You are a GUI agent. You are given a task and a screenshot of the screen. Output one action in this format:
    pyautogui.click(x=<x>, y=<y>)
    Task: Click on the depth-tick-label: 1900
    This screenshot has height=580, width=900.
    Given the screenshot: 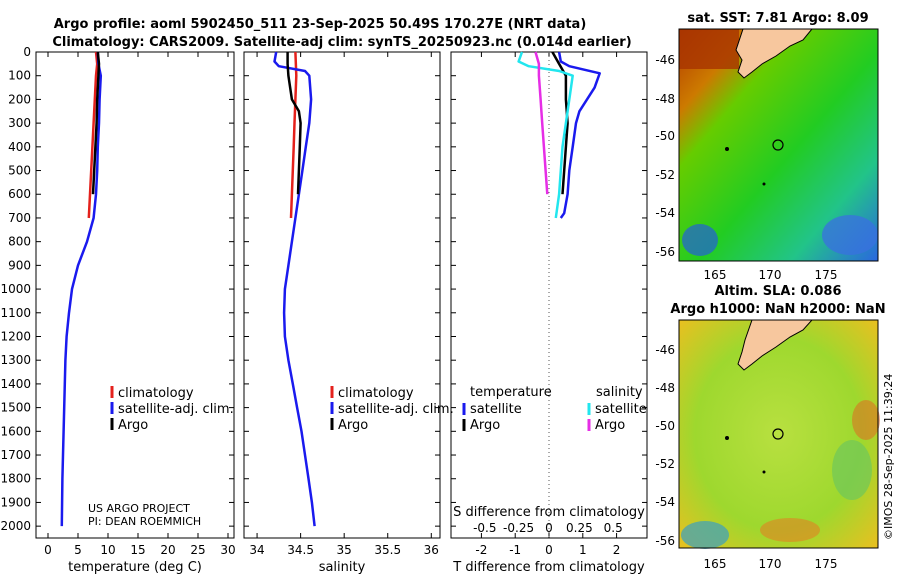 What is the action you would take?
    pyautogui.click(x=15, y=502)
    